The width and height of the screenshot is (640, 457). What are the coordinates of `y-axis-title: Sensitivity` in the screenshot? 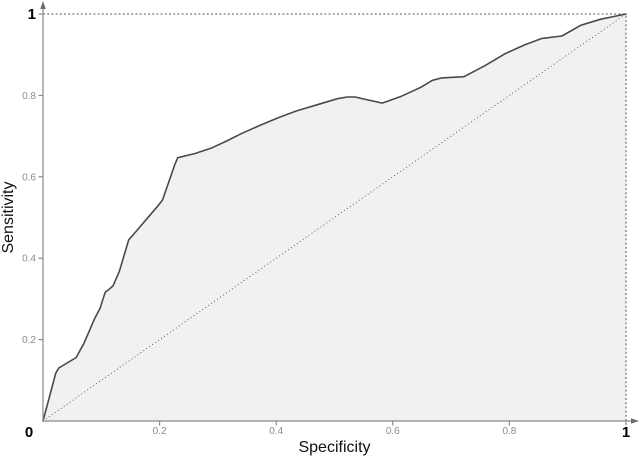 It's located at (8, 217).